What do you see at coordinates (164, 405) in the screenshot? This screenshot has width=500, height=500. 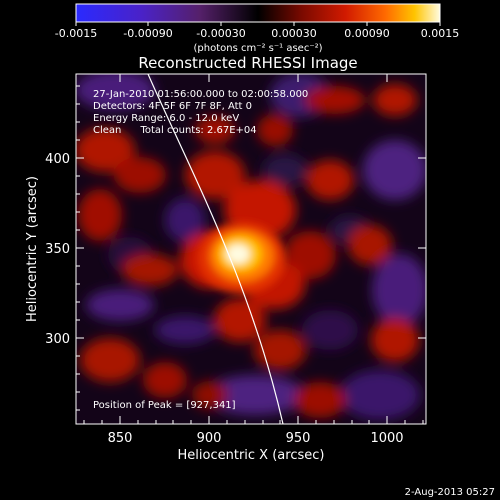 I see `peak-position-text: Position of Peak = [927,341]` at bounding box center [164, 405].